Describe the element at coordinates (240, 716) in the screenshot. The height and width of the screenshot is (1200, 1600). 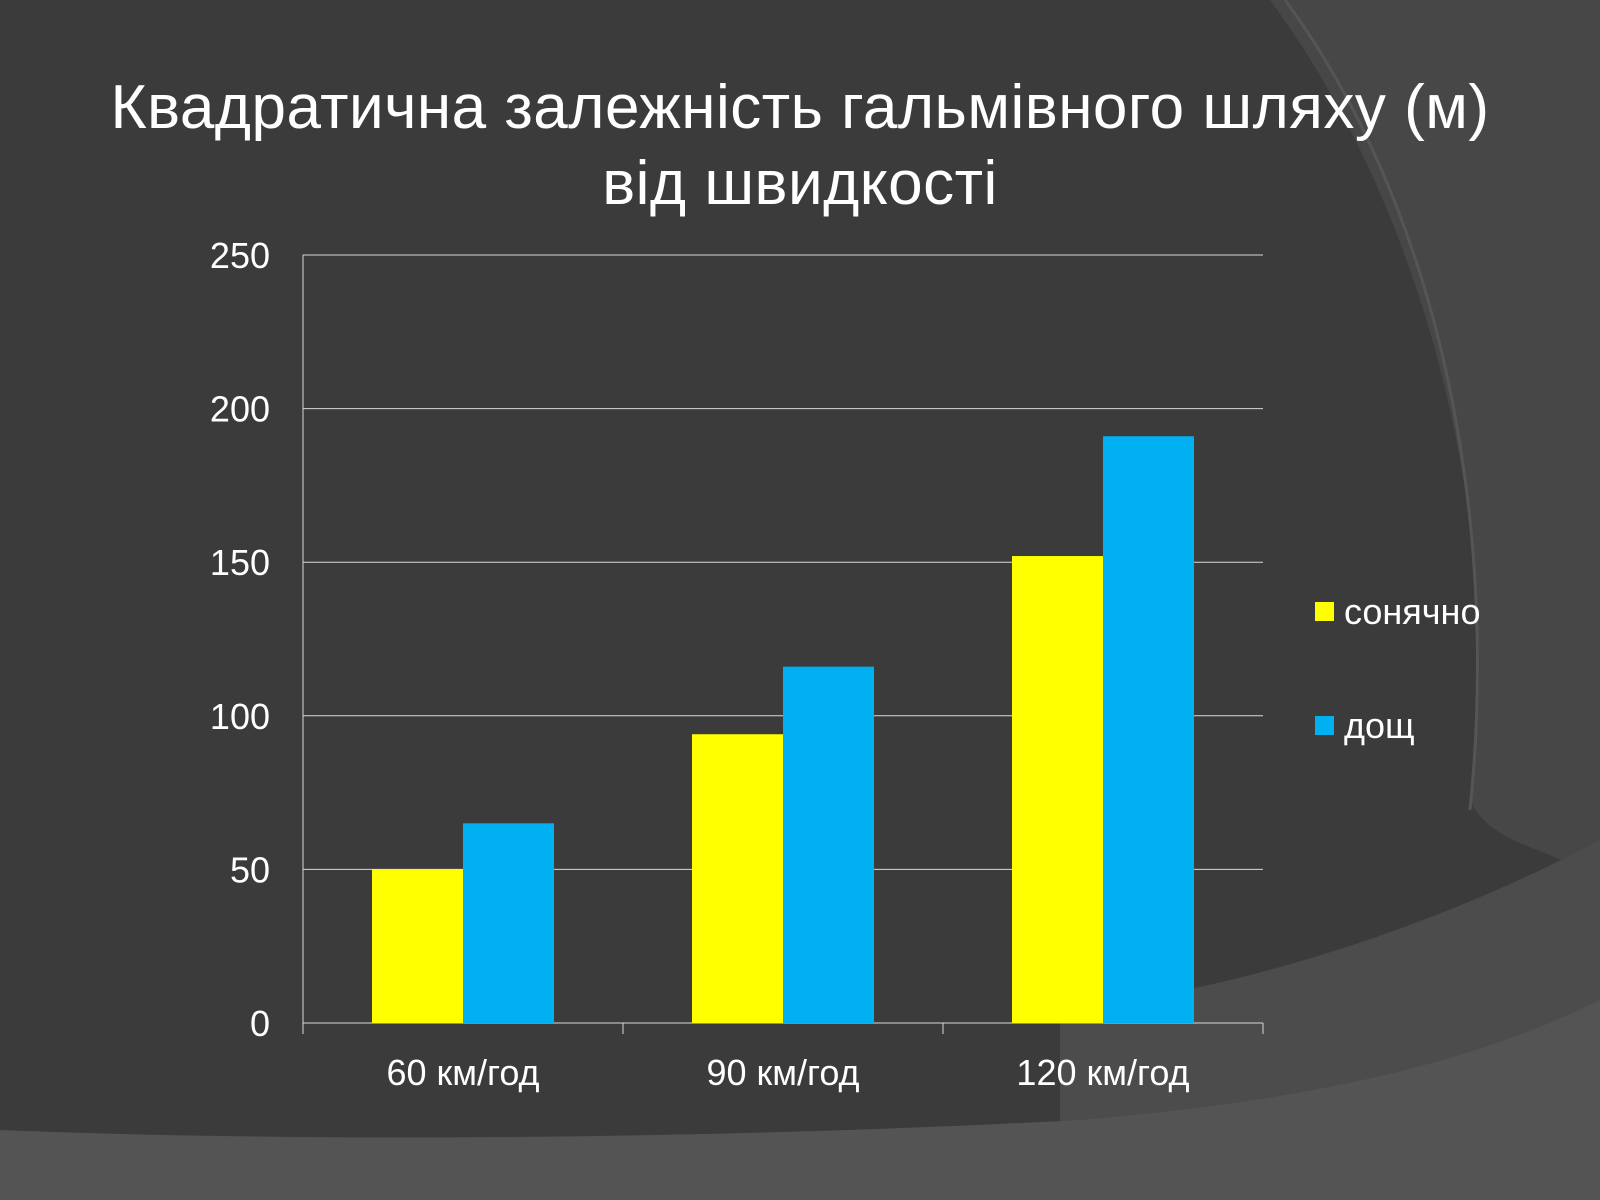
I see `y-tick-label: 100` at that location.